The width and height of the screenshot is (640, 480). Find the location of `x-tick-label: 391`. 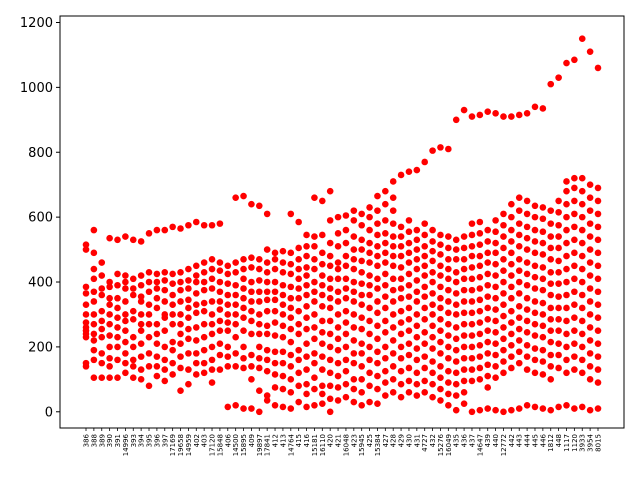

x-tick-label: 391 is located at coordinates (118, 440).